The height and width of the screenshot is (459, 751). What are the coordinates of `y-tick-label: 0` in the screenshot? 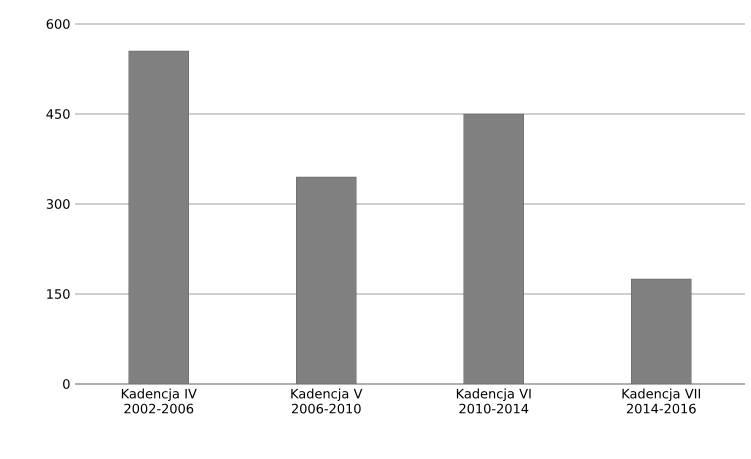 It's located at (66, 384).